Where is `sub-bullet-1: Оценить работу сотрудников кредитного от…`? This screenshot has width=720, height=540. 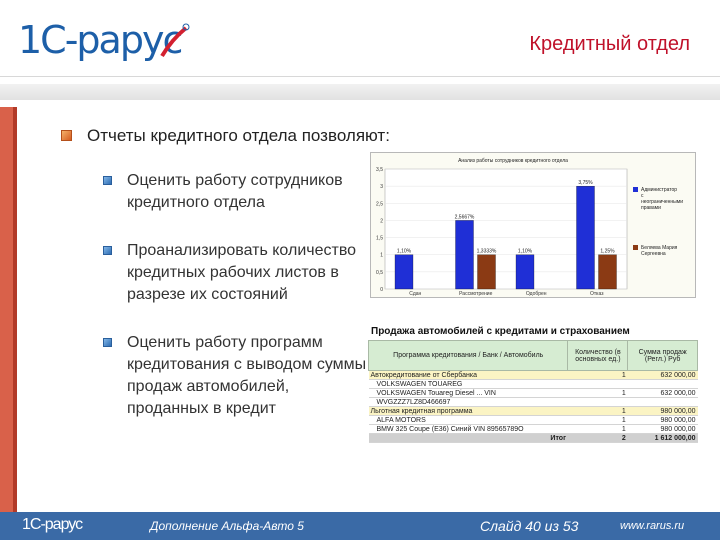 sub-bullet-1: Оценить работу сотрудников кредитного от… is located at coordinates (235, 192).